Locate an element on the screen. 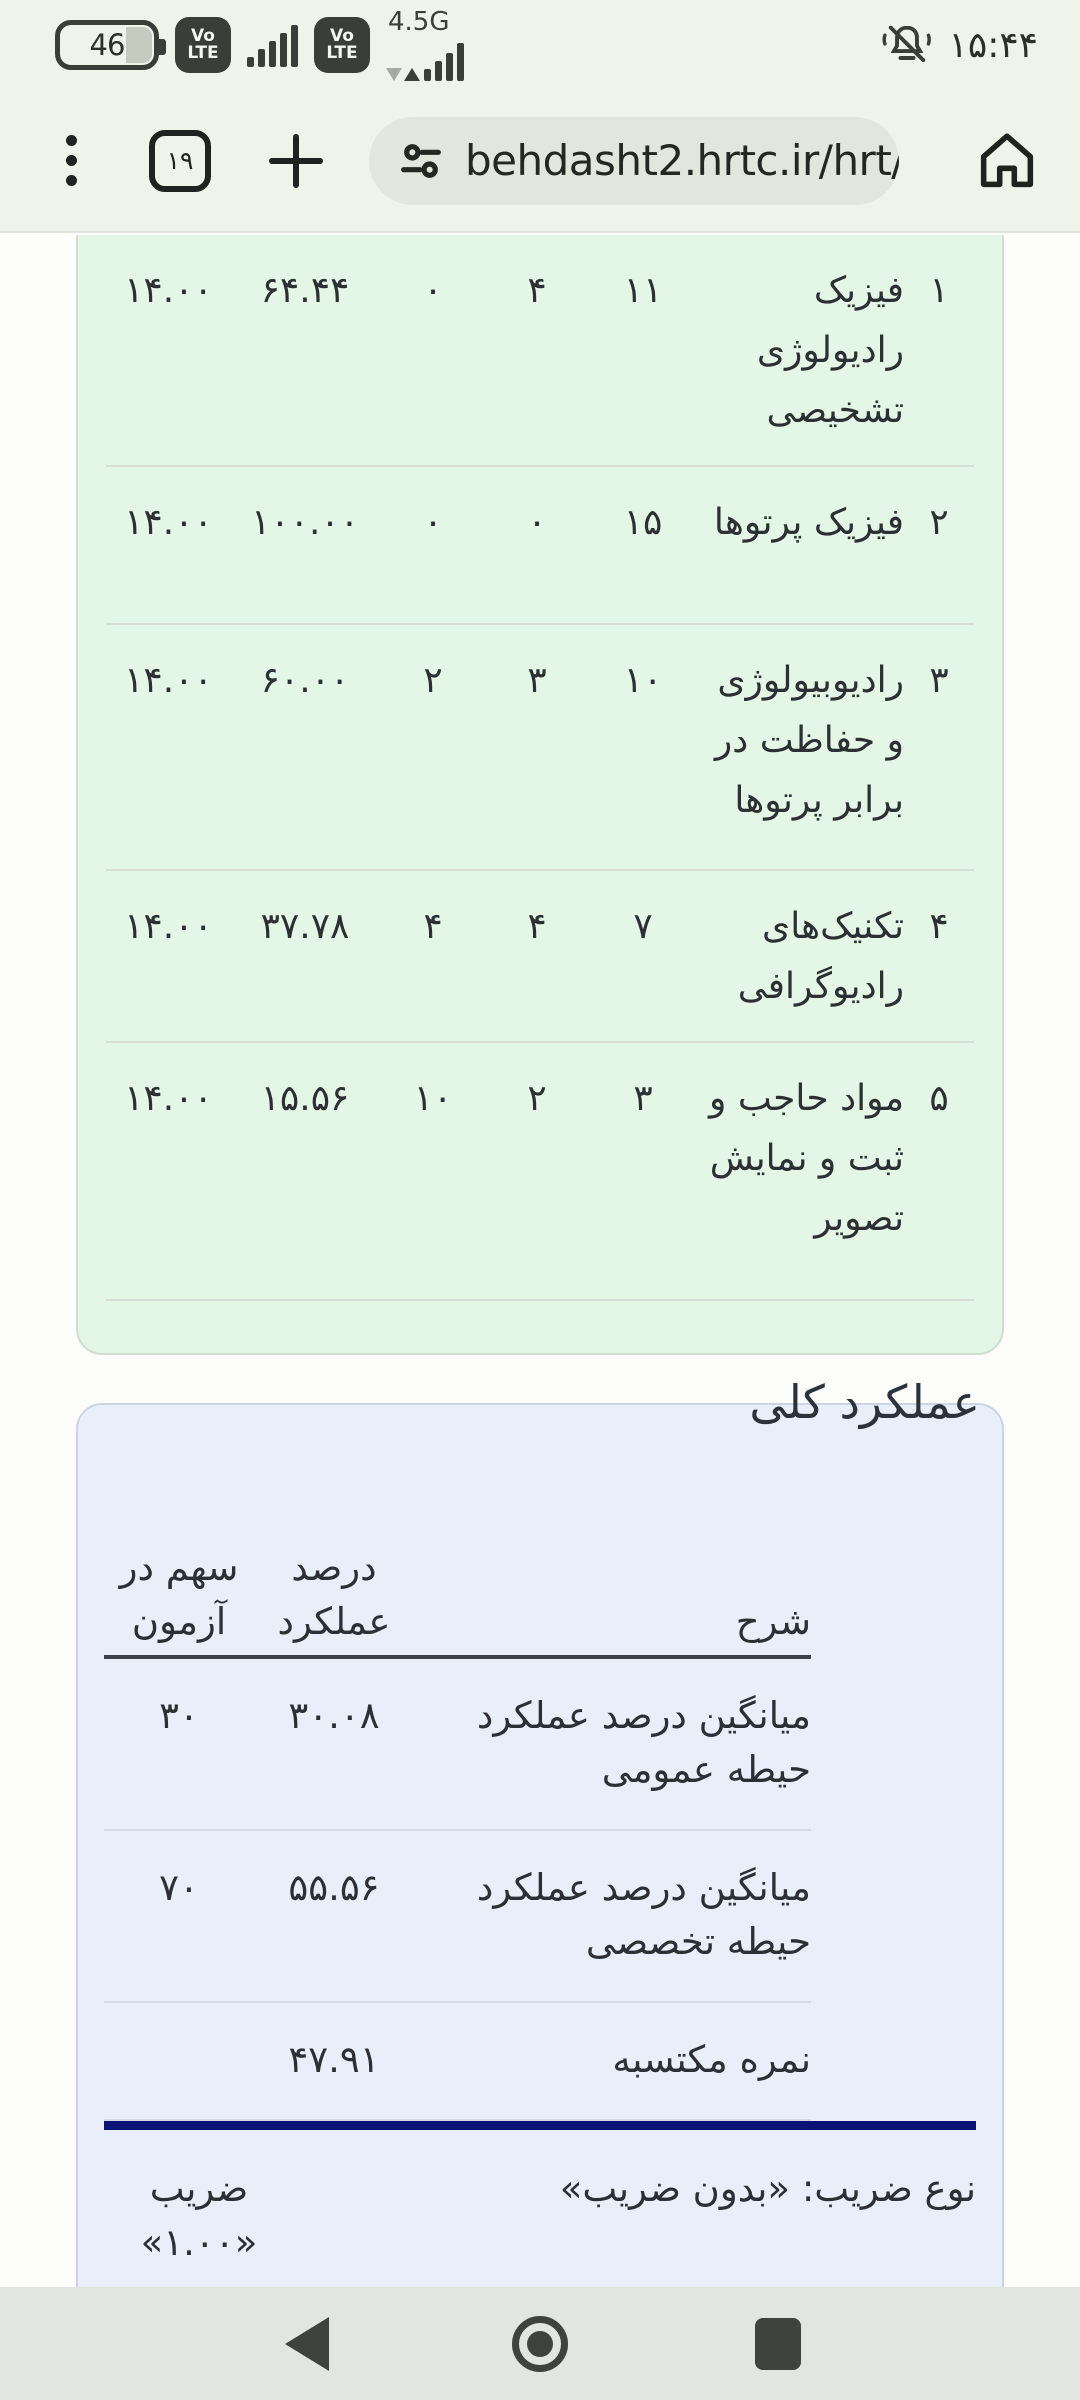  tab-count: ۱۹ is located at coordinates (180, 160).